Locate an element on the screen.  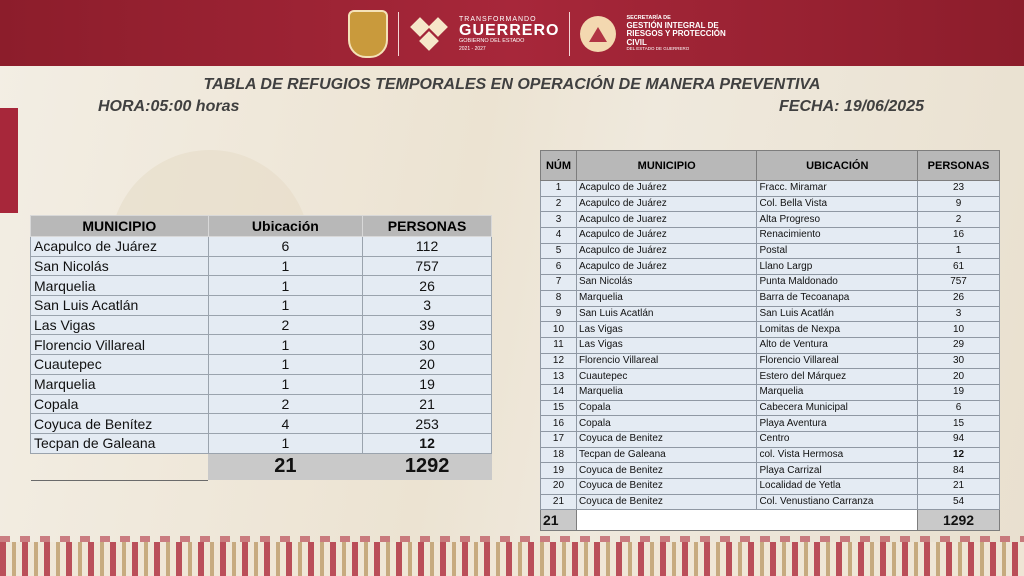
detail-cell-num: 8 is located at coordinates (558, 298).